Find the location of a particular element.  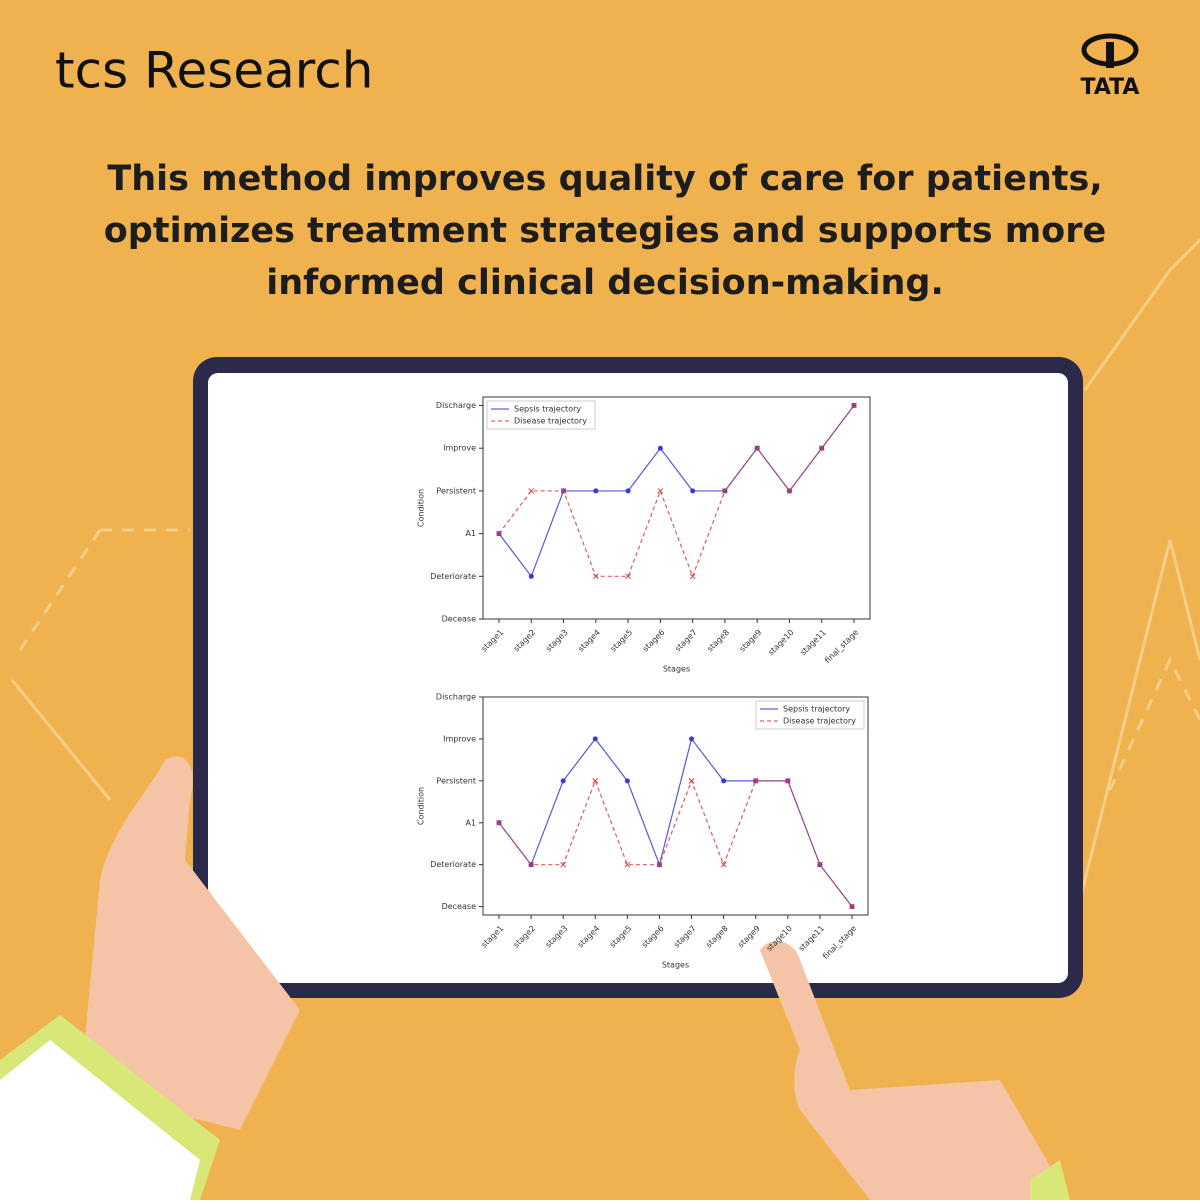

right-hand is located at coordinates (915, 1070).